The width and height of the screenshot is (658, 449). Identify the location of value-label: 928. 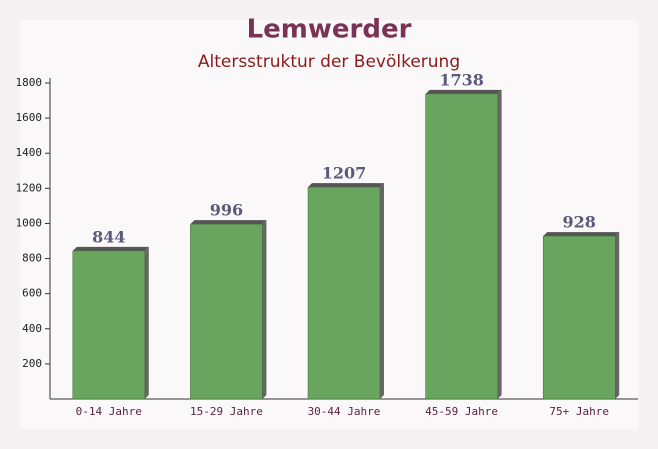
(578, 222).